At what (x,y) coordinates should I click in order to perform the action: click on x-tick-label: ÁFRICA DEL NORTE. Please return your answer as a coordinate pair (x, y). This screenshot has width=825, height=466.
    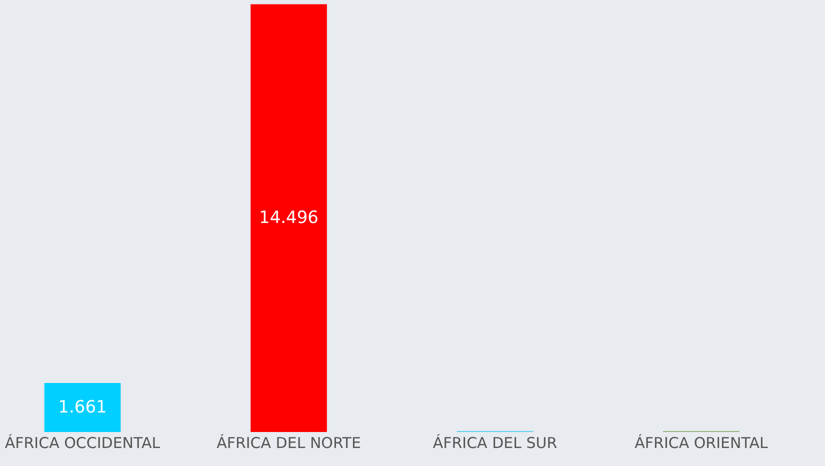
    Looking at the image, I should click on (288, 443).